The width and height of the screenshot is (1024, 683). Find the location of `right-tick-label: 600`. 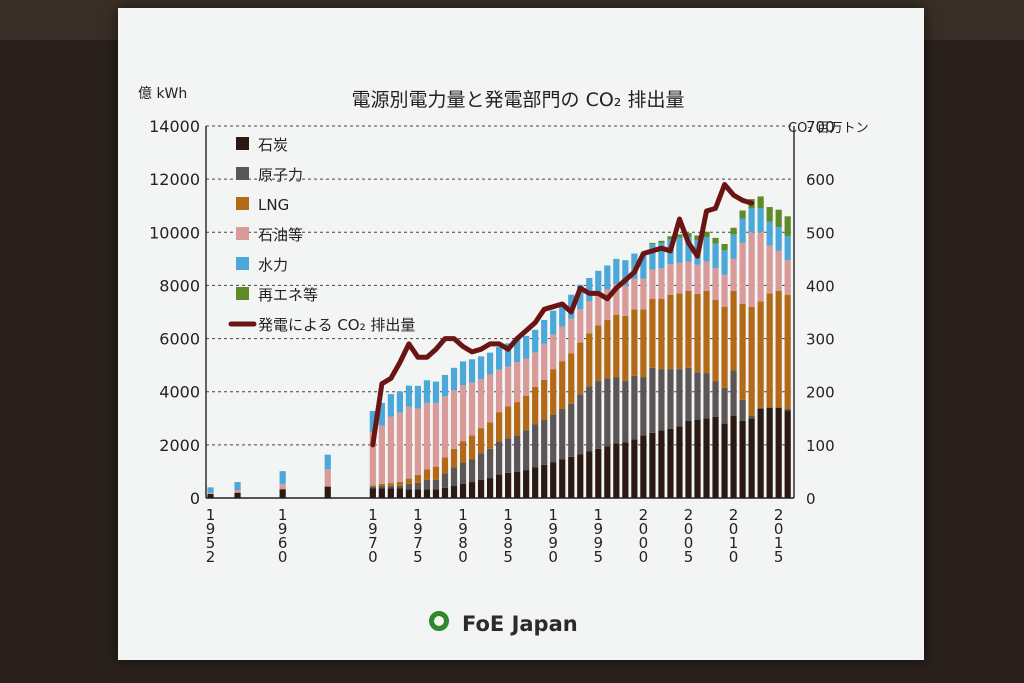

right-tick-label: 600 is located at coordinates (820, 180).